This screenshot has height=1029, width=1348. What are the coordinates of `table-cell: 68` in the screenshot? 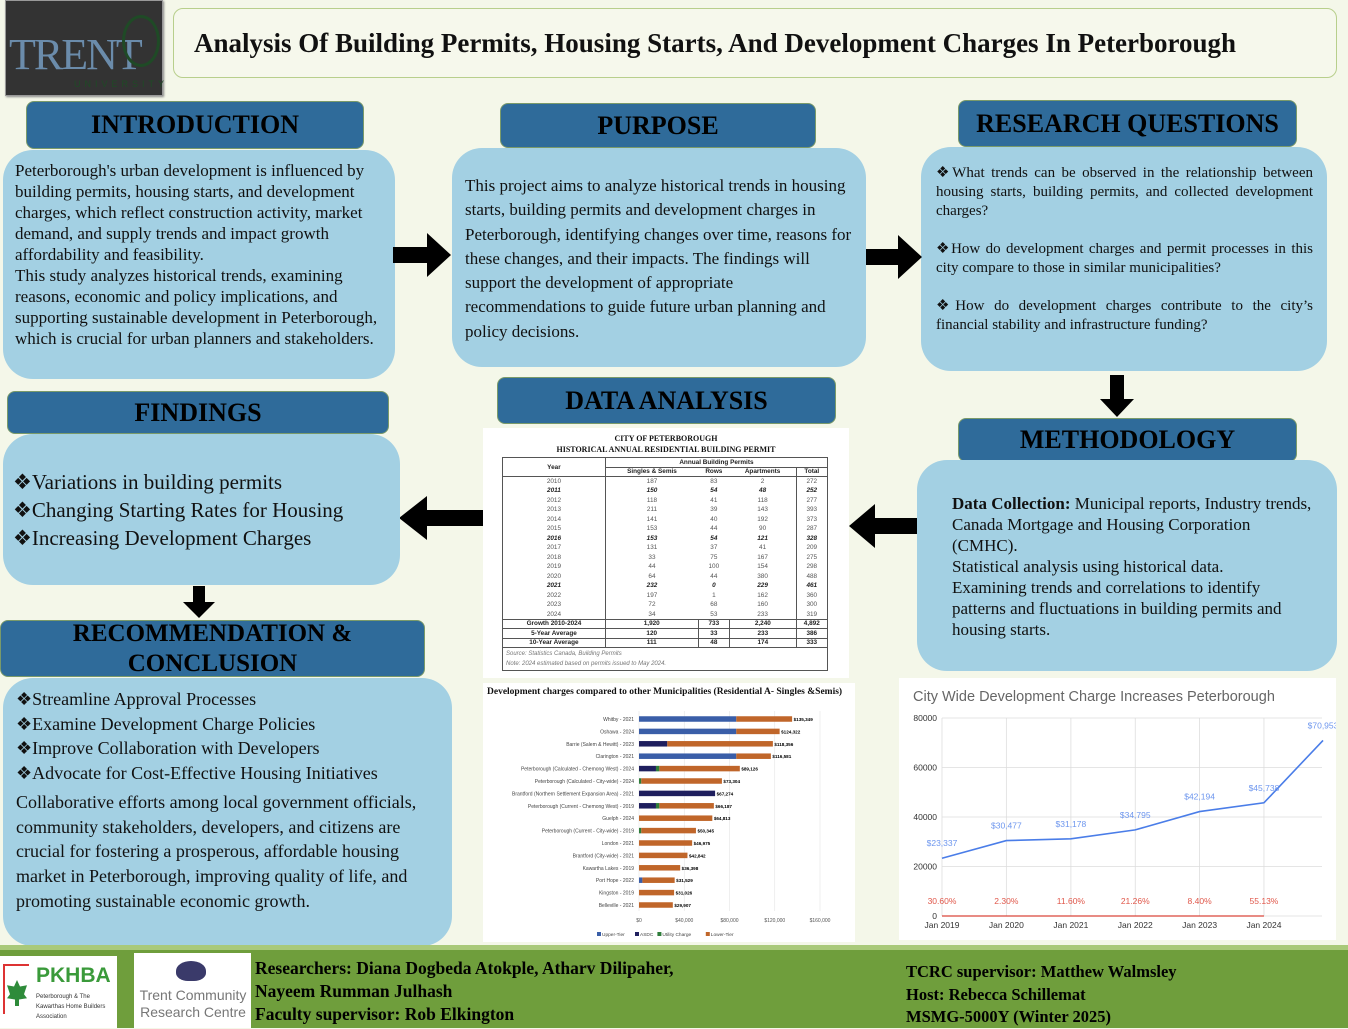 It's located at (714, 605).